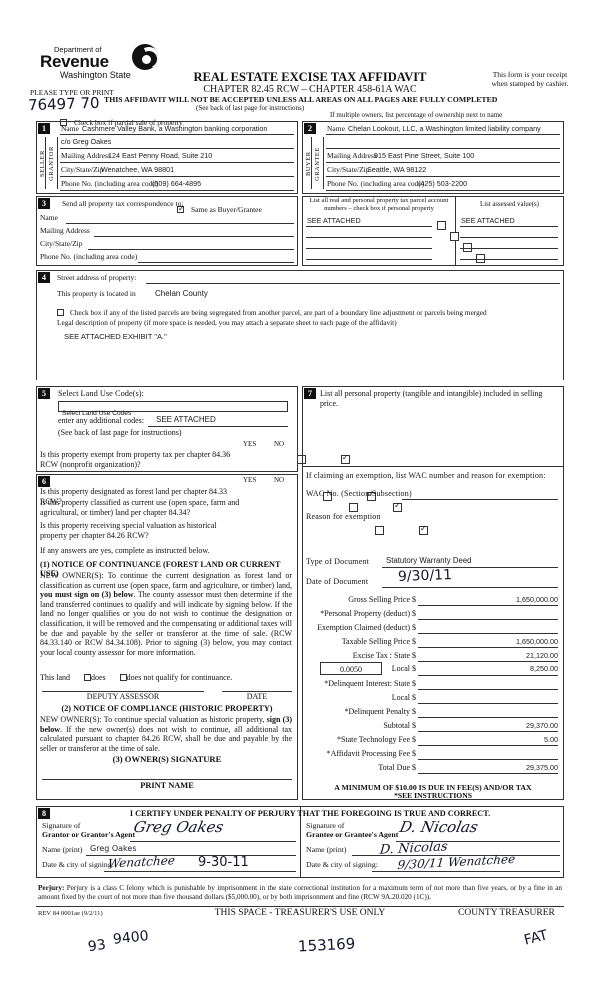 The image size is (600, 997). I want to click on land-use-heading: Select Land Use Code(s):, so click(101, 393).